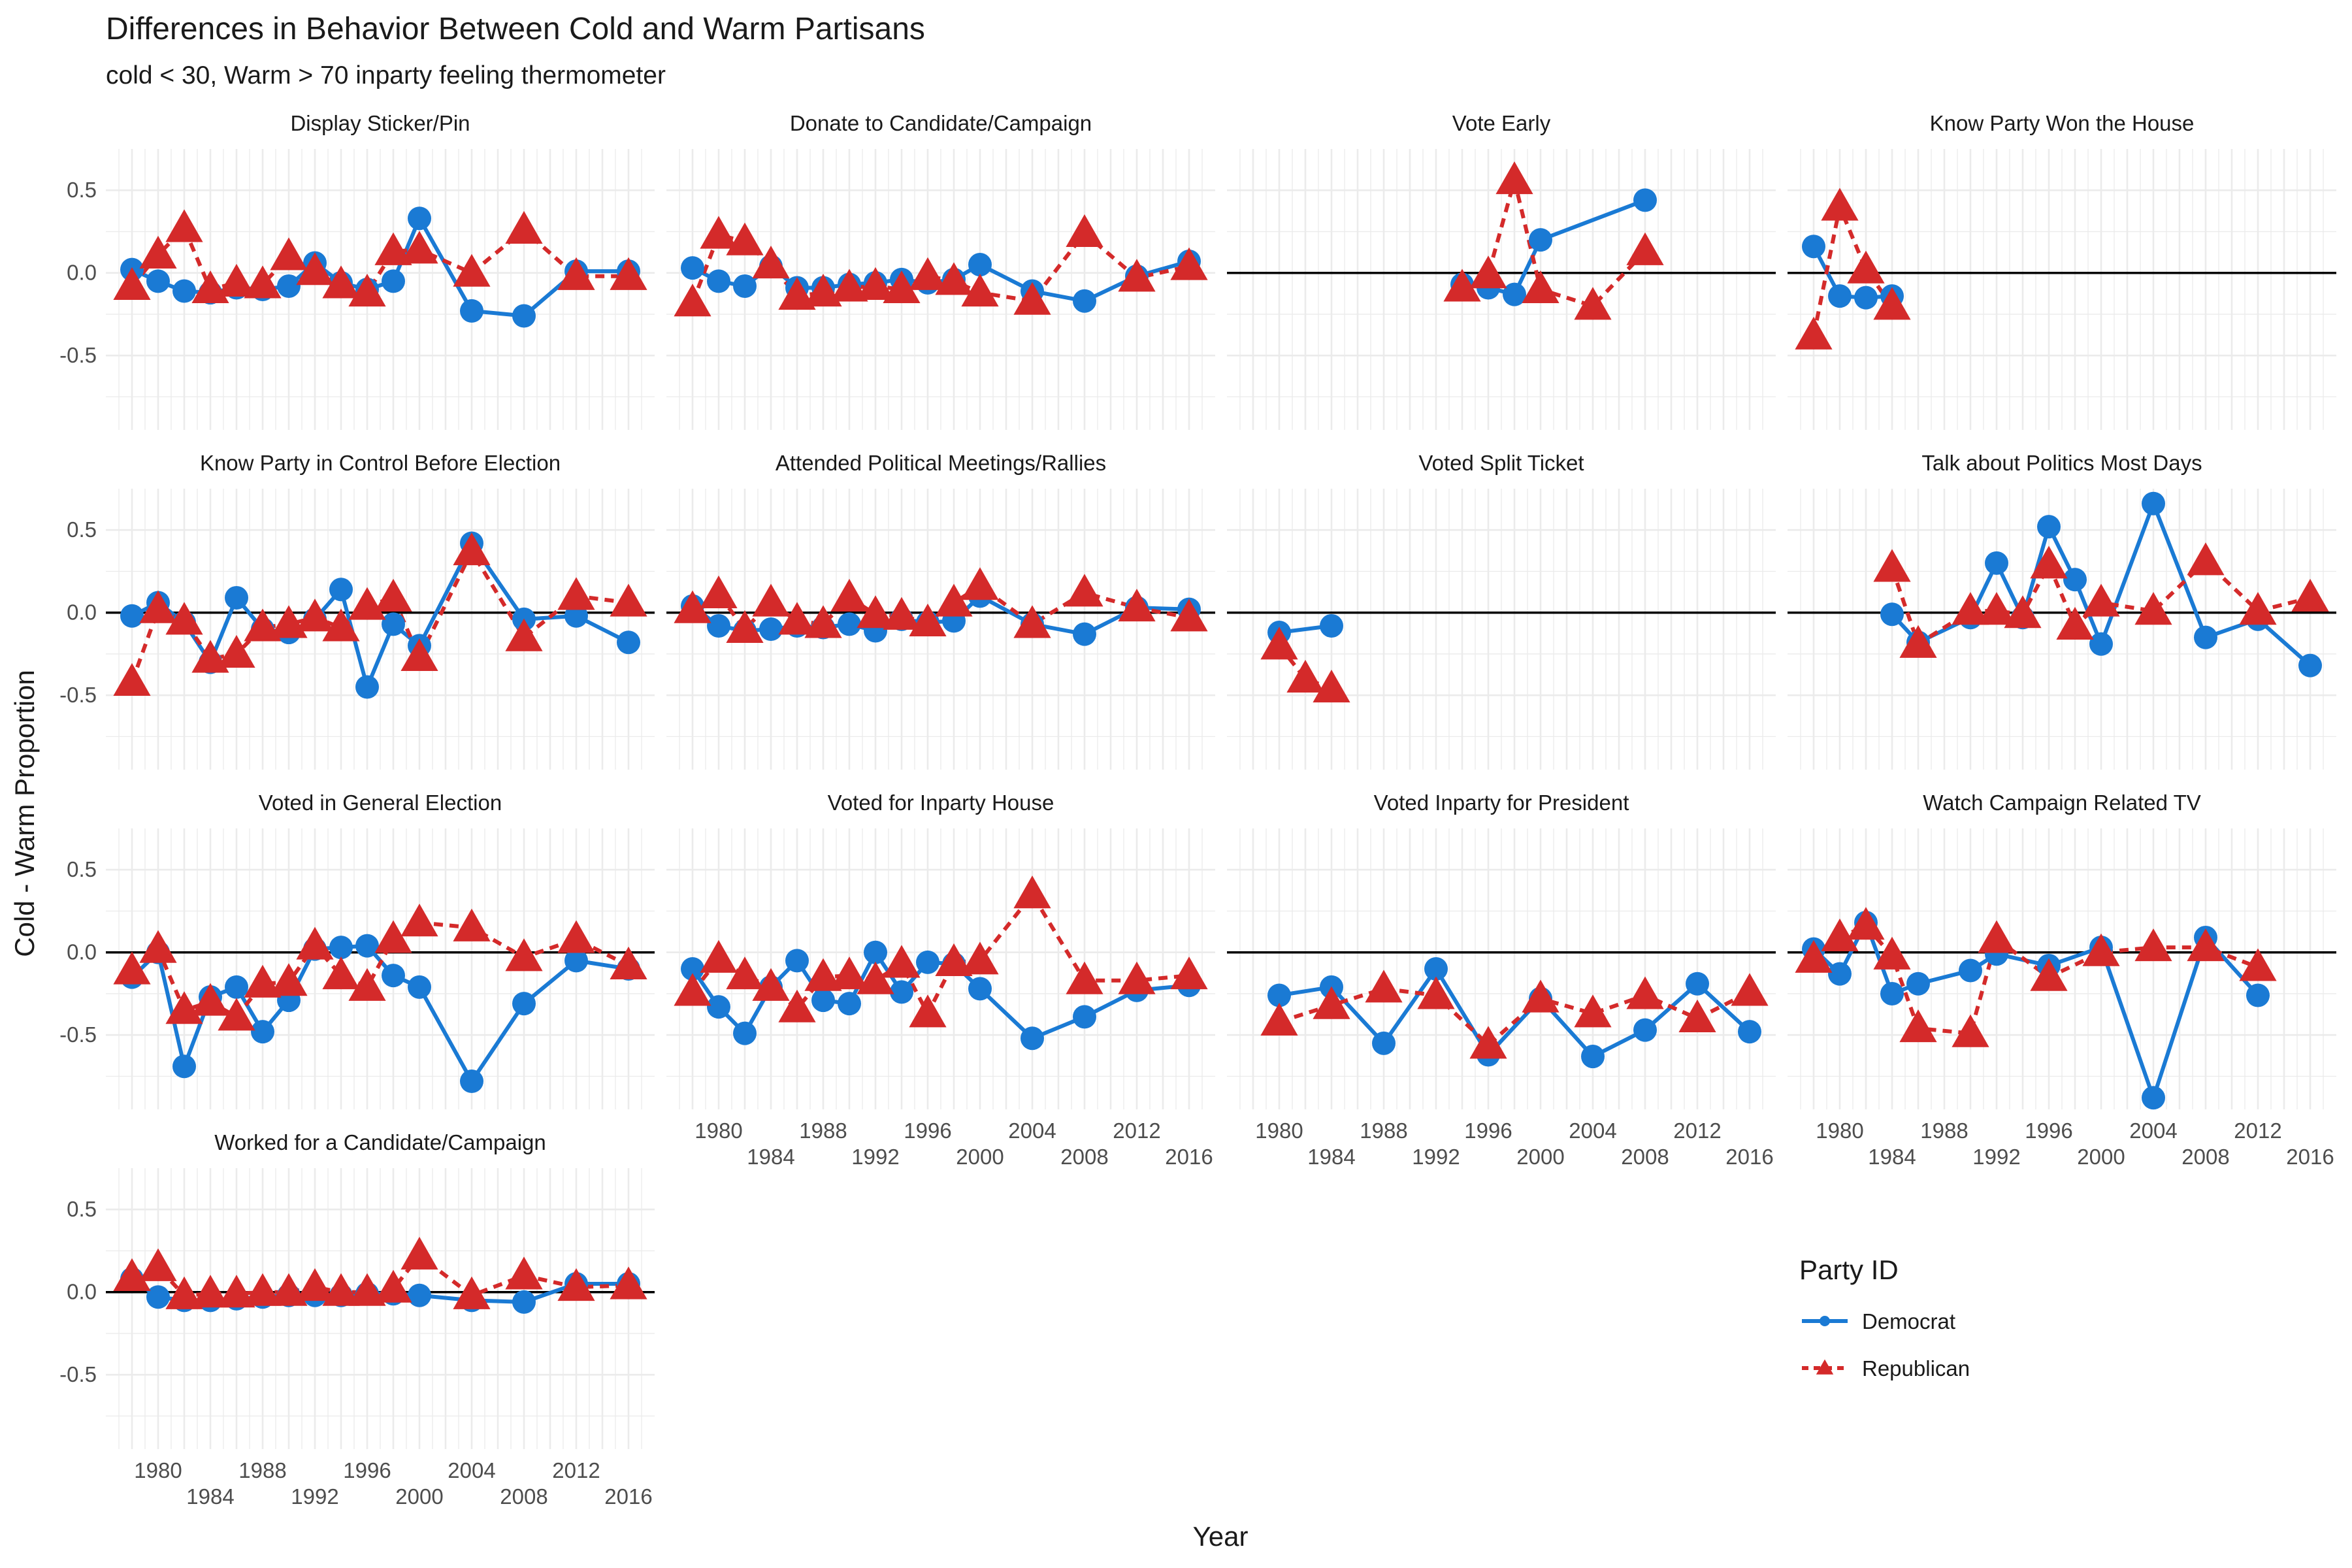  Describe the element at coordinates (2153, 1131) in the screenshot. I see `x-tick-label: 2004` at that location.